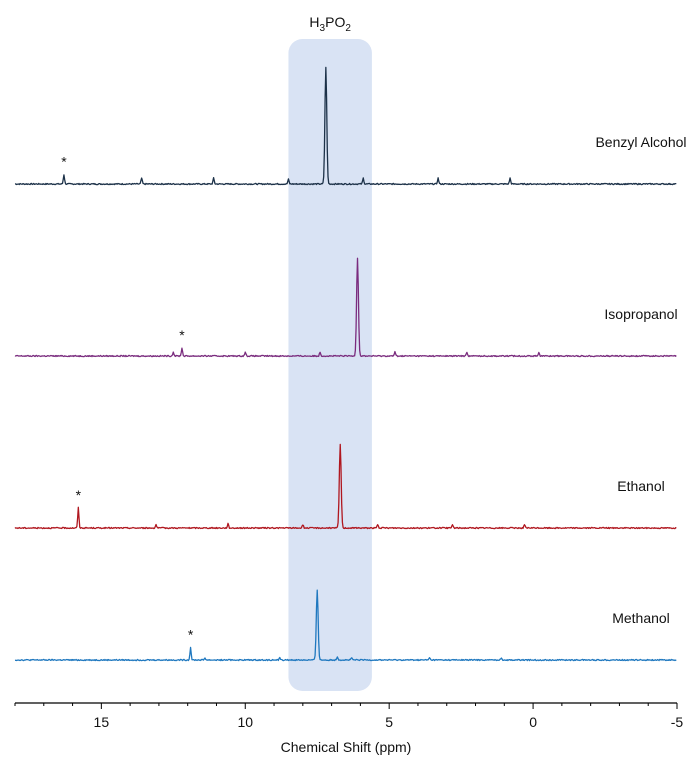  What do you see at coordinates (102, 722) in the screenshot?
I see `x-tick-label: 15` at bounding box center [102, 722].